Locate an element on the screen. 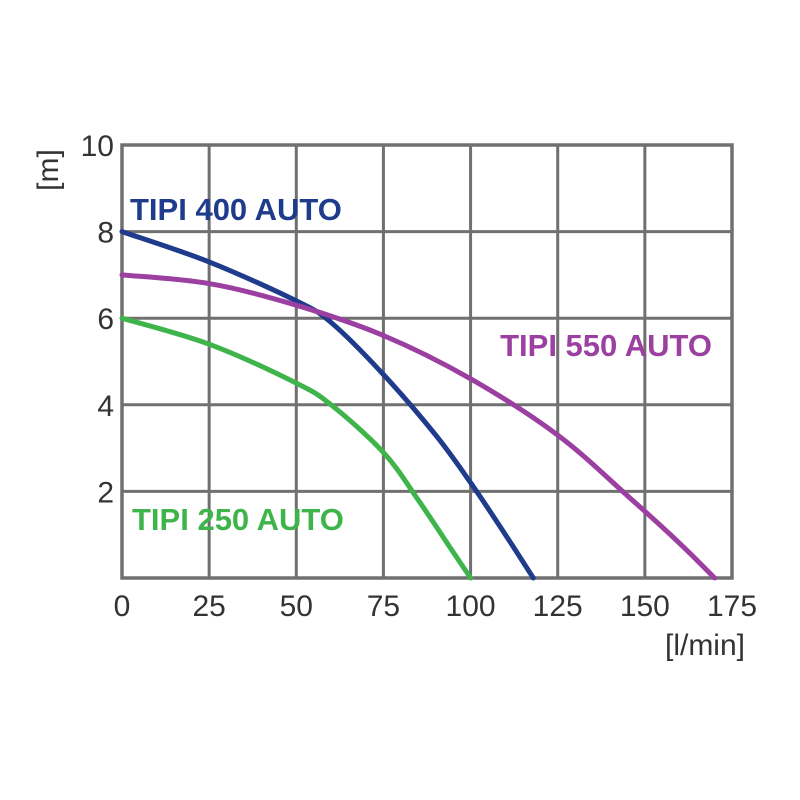 The height and width of the screenshot is (800, 800). series-label-tipi-250-auto: TIPI 250 AUTO is located at coordinates (238, 519).